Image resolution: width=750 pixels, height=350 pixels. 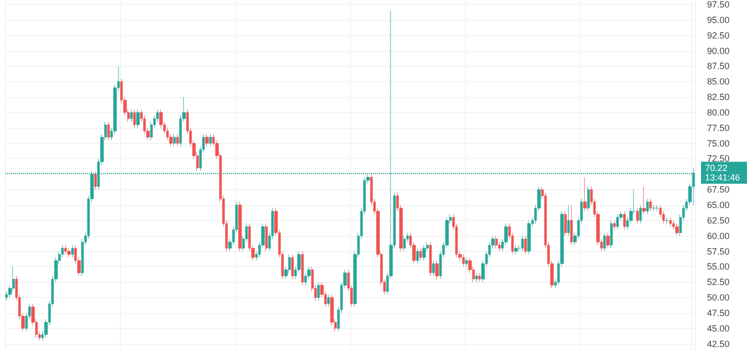 What do you see at coordinates (718, 220) in the screenshot?
I see `y-tick-label: 62.50` at bounding box center [718, 220].